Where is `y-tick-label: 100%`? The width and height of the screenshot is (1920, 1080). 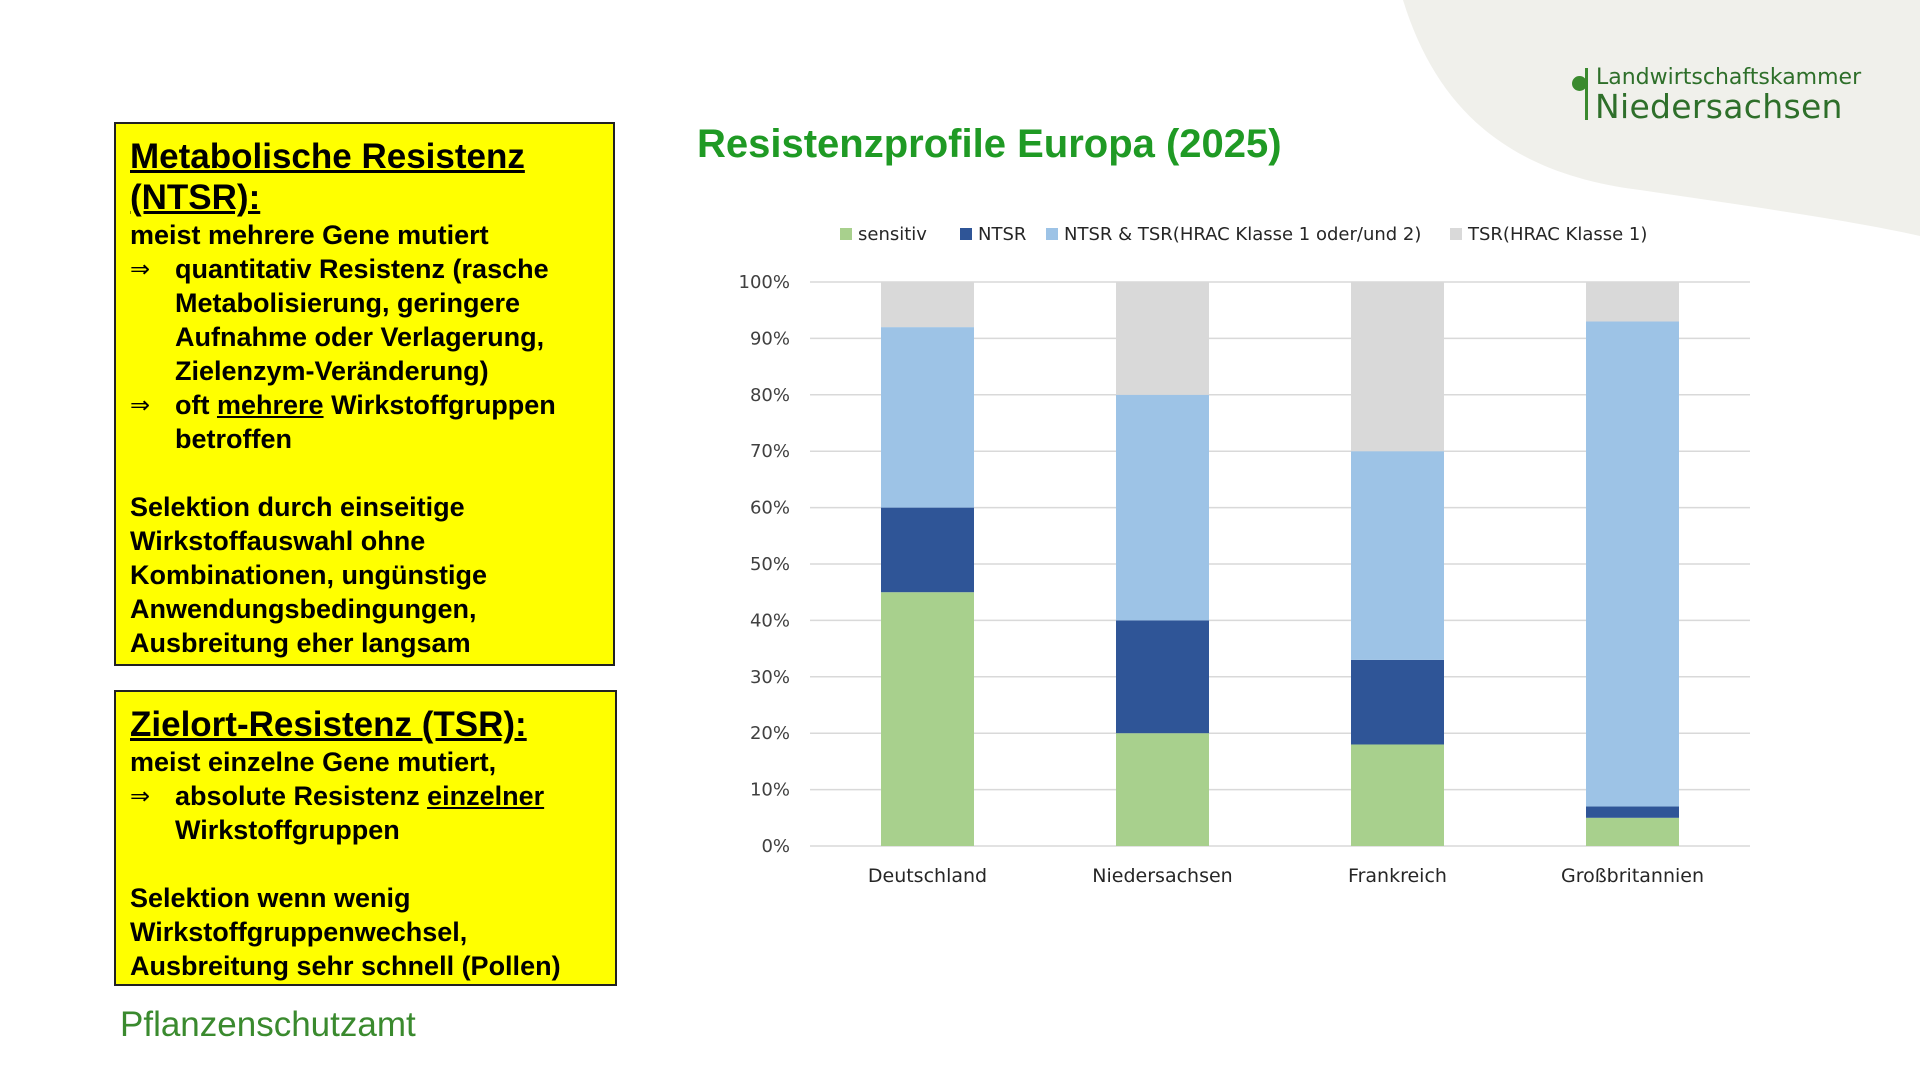 y-tick-label: 100% is located at coordinates (764, 282).